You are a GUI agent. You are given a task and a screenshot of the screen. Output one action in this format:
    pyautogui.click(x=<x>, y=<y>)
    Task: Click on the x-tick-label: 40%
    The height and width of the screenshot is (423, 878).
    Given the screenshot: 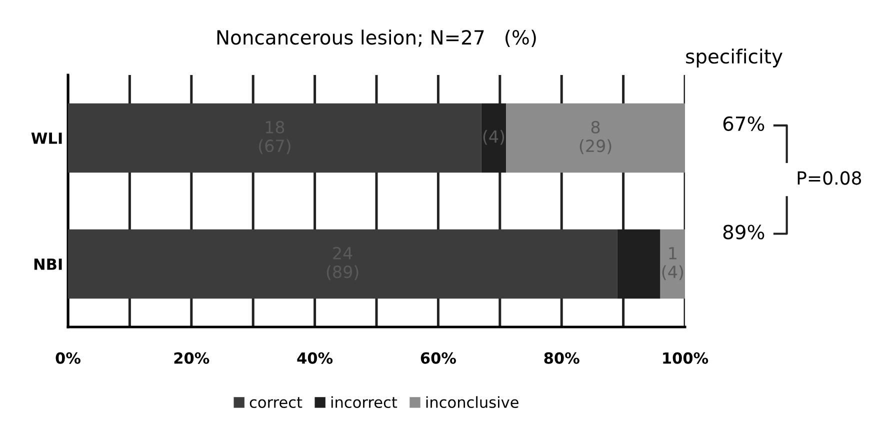 What is the action you would take?
    pyautogui.click(x=315, y=358)
    